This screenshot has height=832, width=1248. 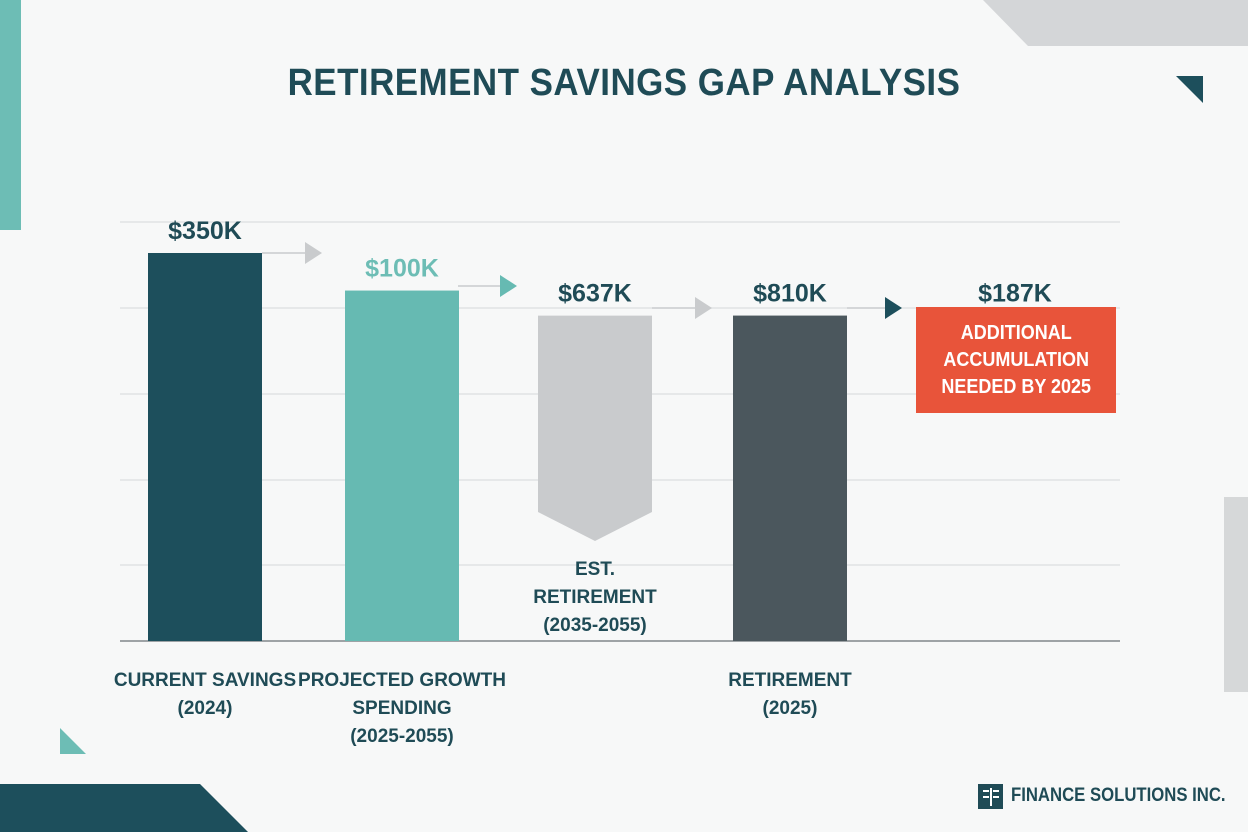 I want to click on category-label-1-0: PROJECTED GROWTH, so click(x=402, y=680).